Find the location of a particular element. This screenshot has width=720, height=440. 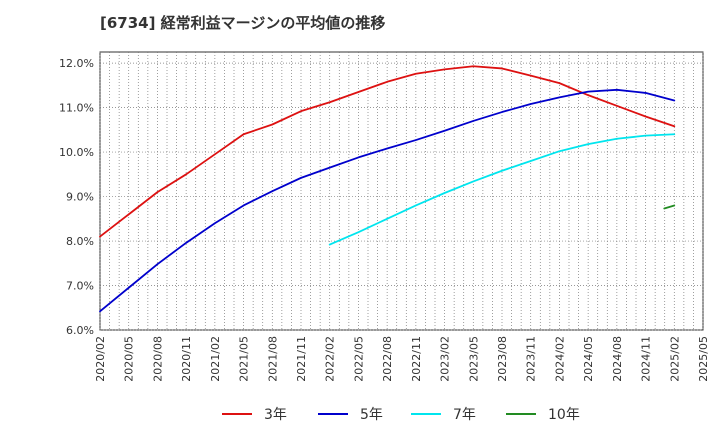

x-tick-label: 2022/05 is located at coordinates (358, 359).